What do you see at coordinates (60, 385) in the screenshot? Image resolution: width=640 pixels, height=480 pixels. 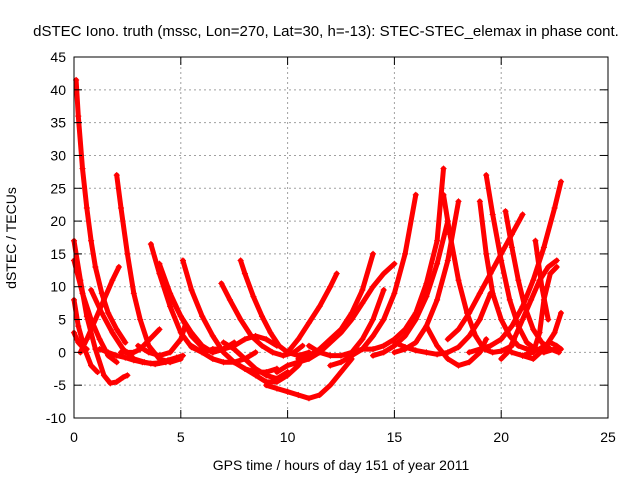 I see `y-tick-label: -5` at bounding box center [60, 385].